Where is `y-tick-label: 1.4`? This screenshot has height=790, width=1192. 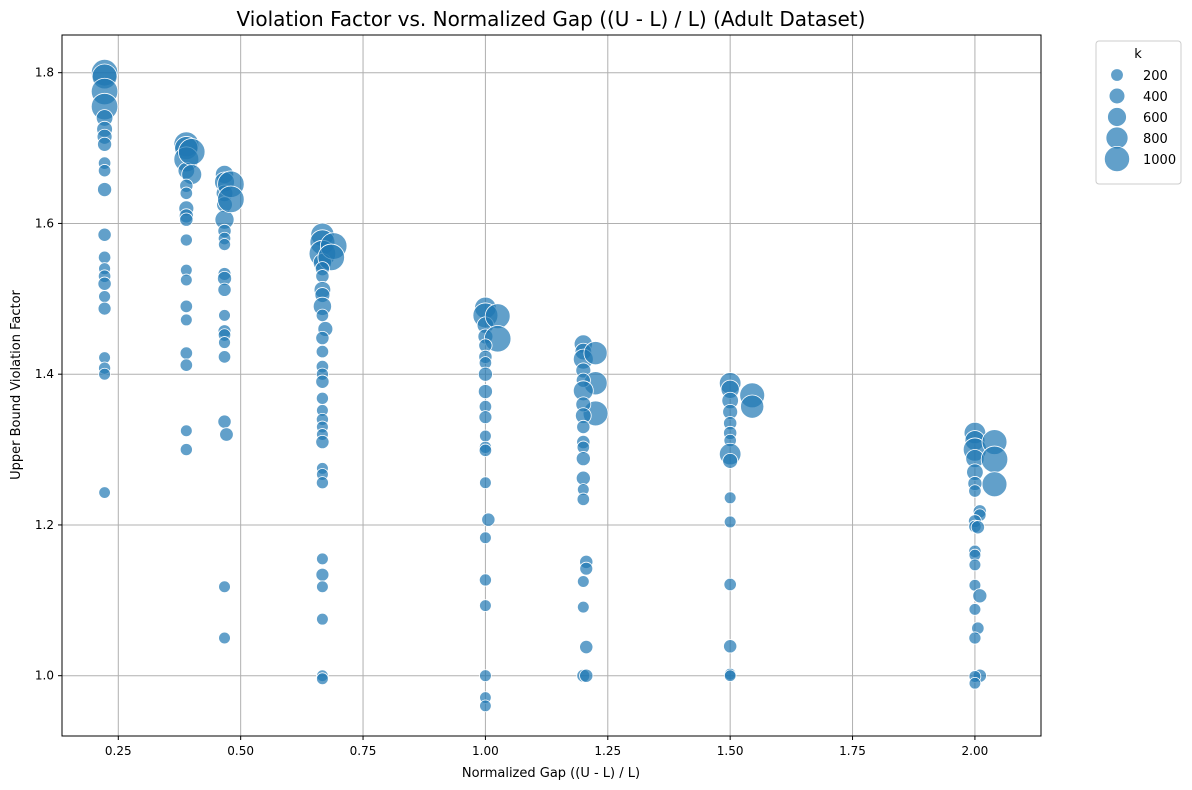 y-tick-label: 1.4 is located at coordinates (44, 374).